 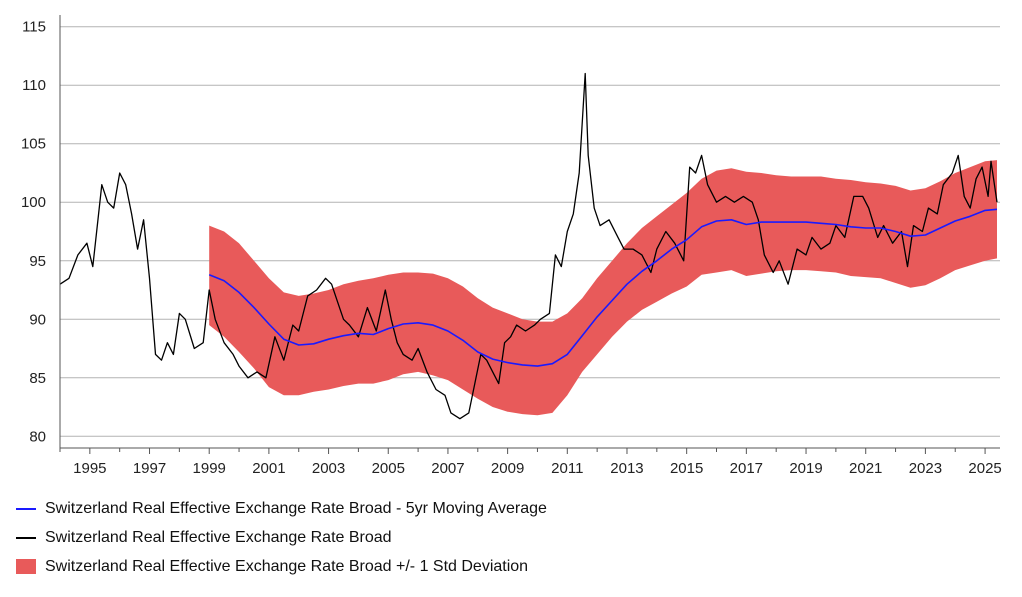 I want to click on x-tick-label-2025: 2025, so click(x=984, y=468).